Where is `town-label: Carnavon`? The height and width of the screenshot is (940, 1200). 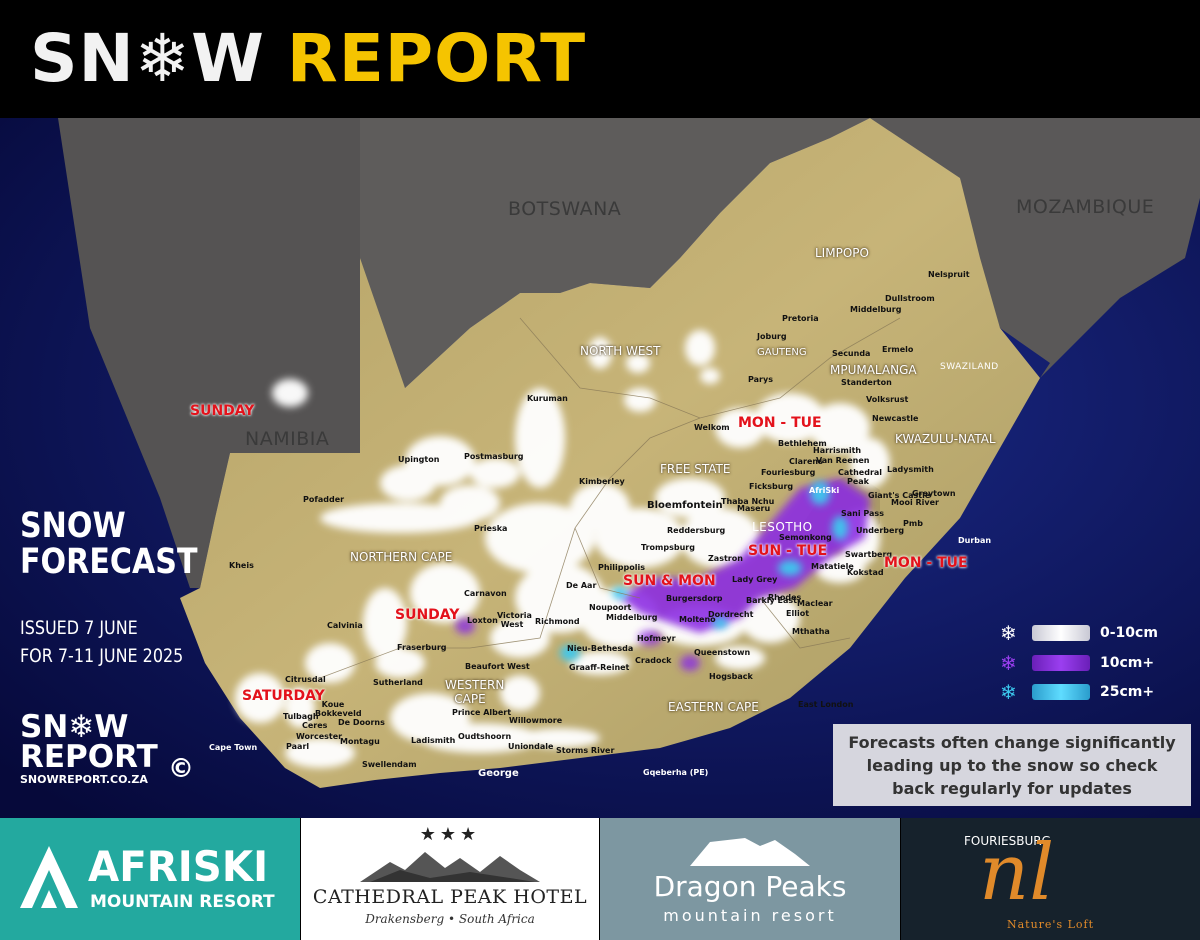
town-label: Carnavon is located at coordinates (485, 593).